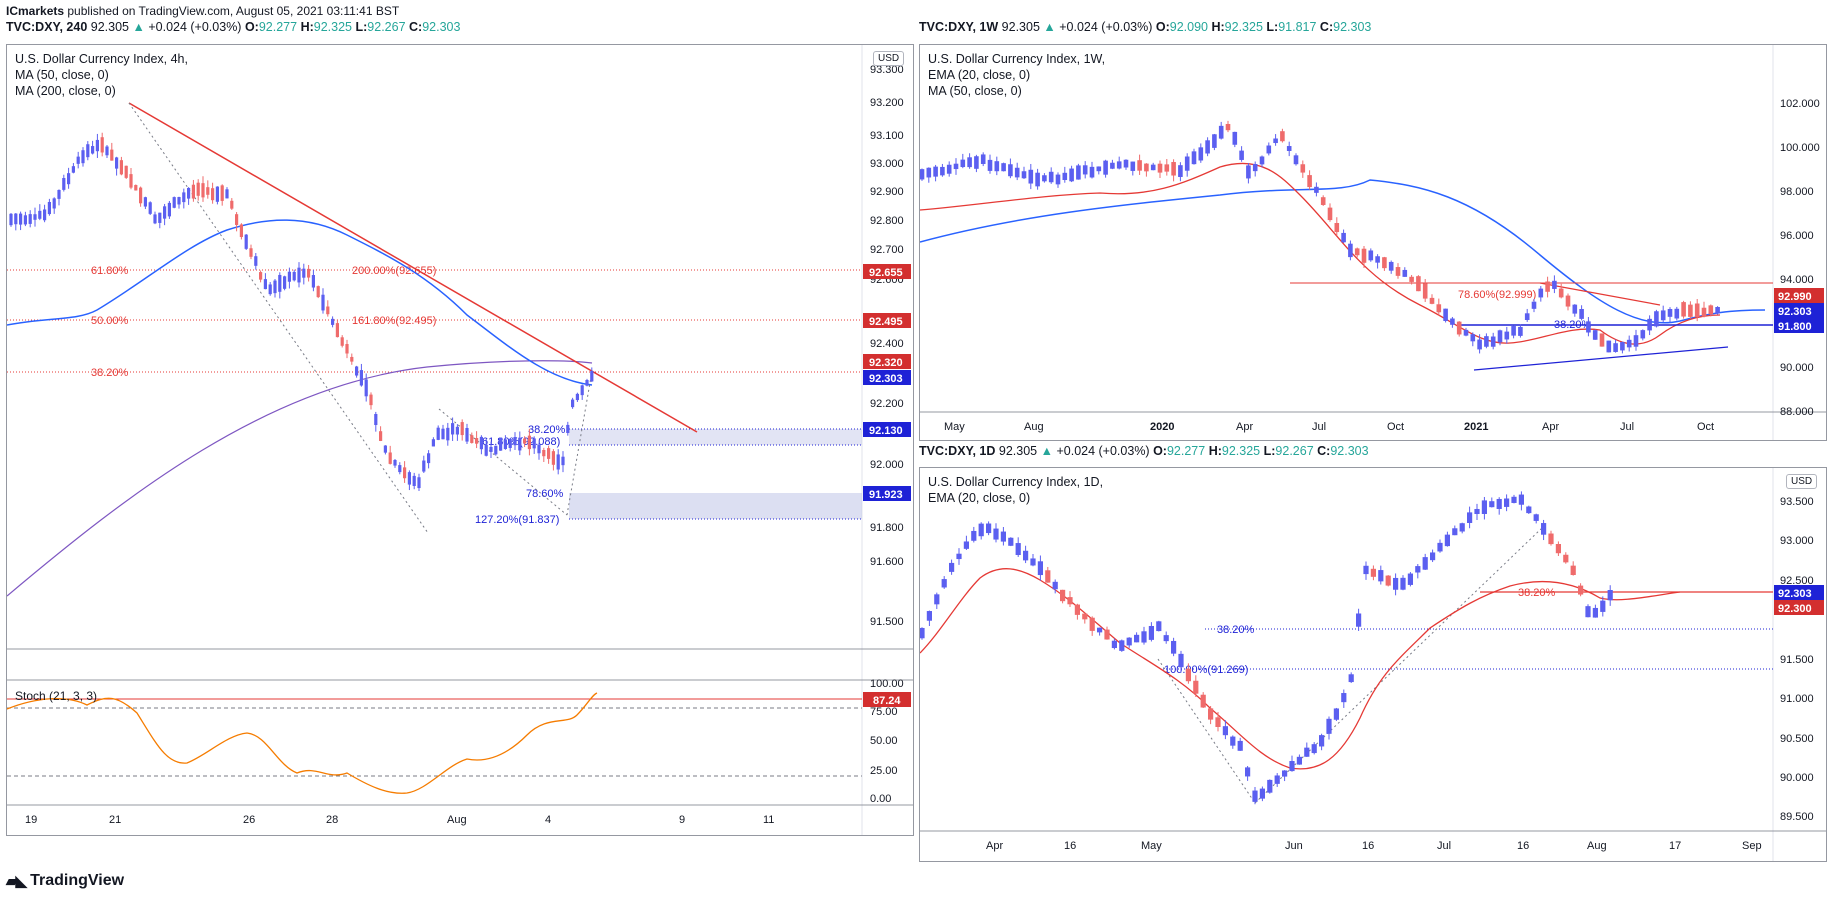 Image resolution: width=1833 pixels, height=899 pixels. Describe the element at coordinates (1320, 253) in the screenshot. I see `ema20-line` at that location.